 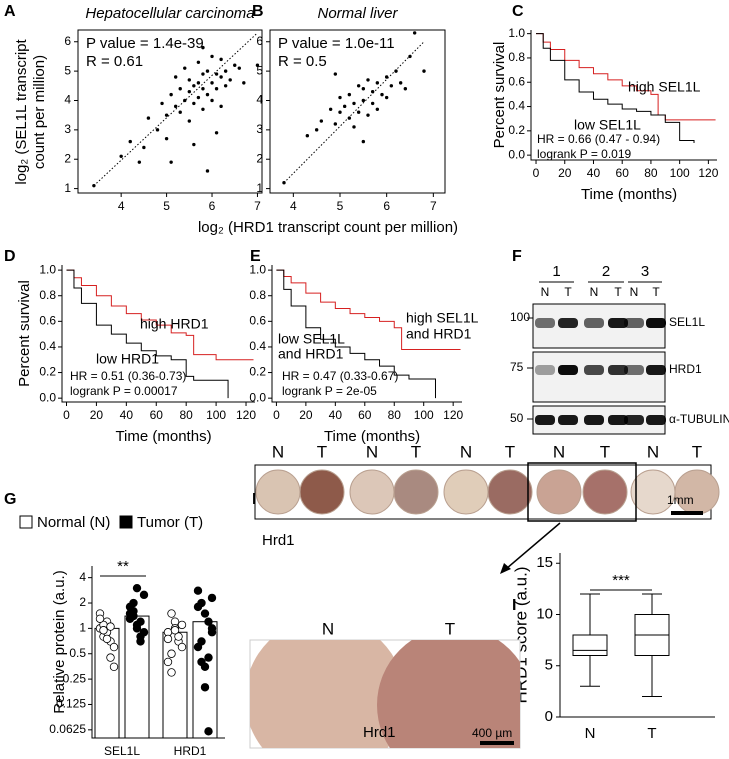 What do you see at coordinates (329, 391) in the screenshot?
I see `annotation: logrank P = 2e-05` at bounding box center [329, 391].